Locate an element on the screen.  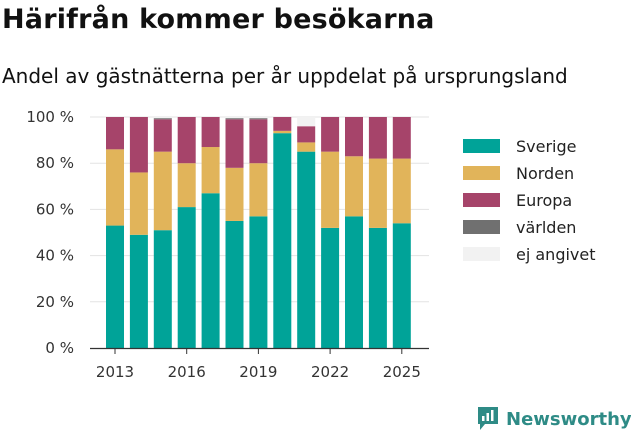
newsworthy-logo-icon is located at coordinates (488, 418).